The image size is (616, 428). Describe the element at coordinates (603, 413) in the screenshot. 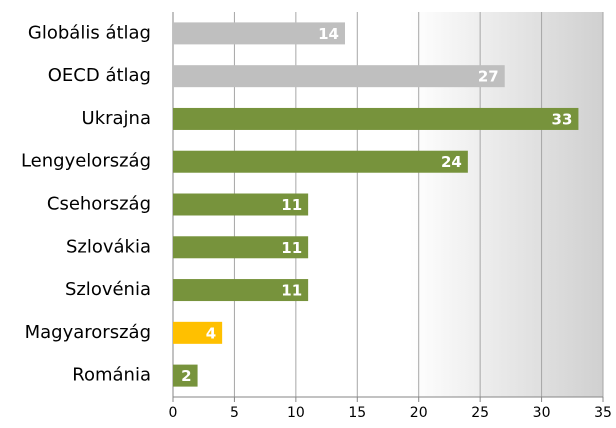

I see `x-tick-label: 35` at that location.